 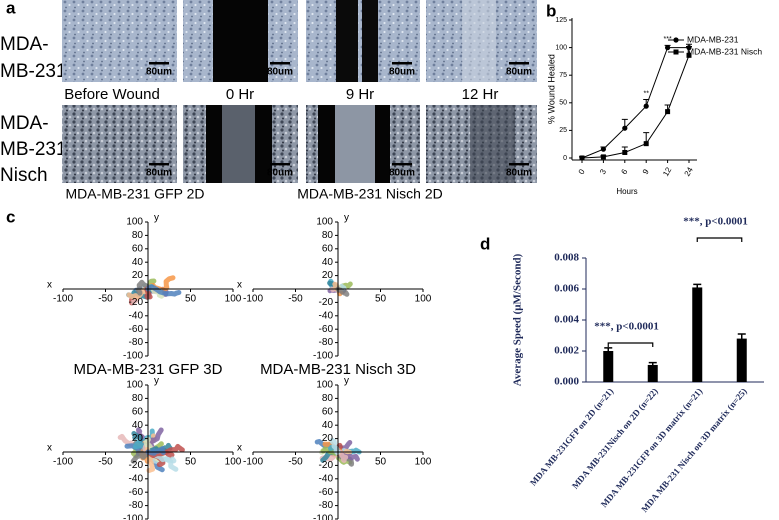 What do you see at coordinates (328, 411) in the screenshot?
I see `y-tick-label: 60` at bounding box center [328, 411].